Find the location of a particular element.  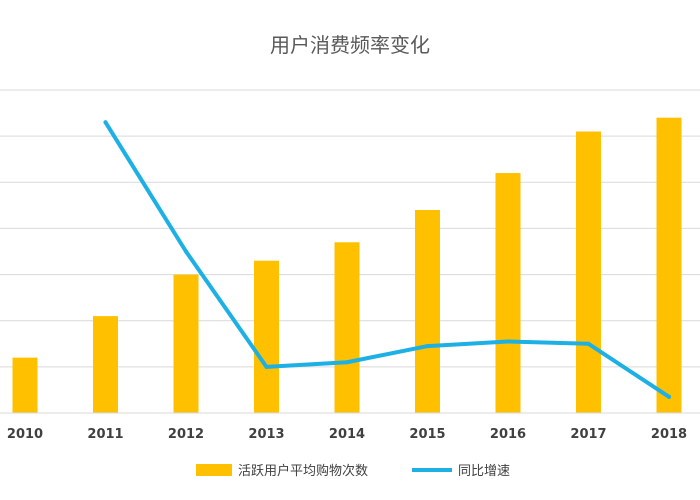

legend: 活跃用户平均购物次数 同比增速 is located at coordinates (353, 471).